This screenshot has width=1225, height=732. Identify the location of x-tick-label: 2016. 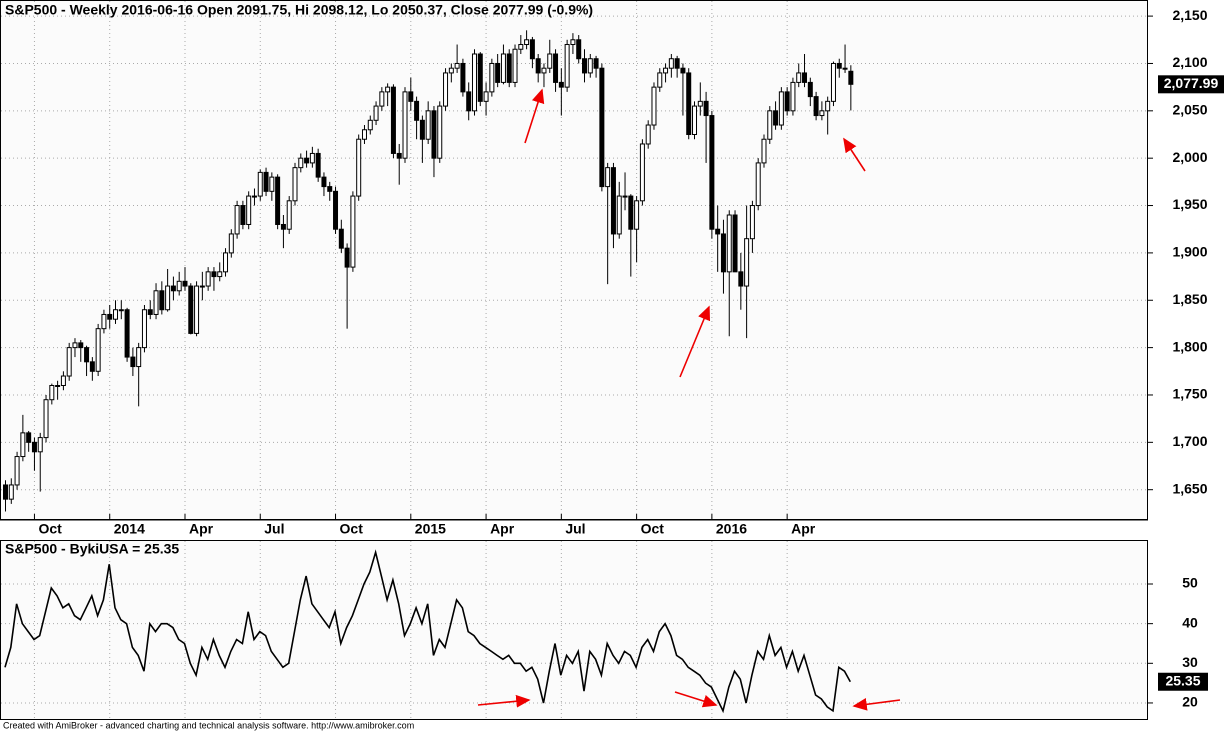
(731, 529).